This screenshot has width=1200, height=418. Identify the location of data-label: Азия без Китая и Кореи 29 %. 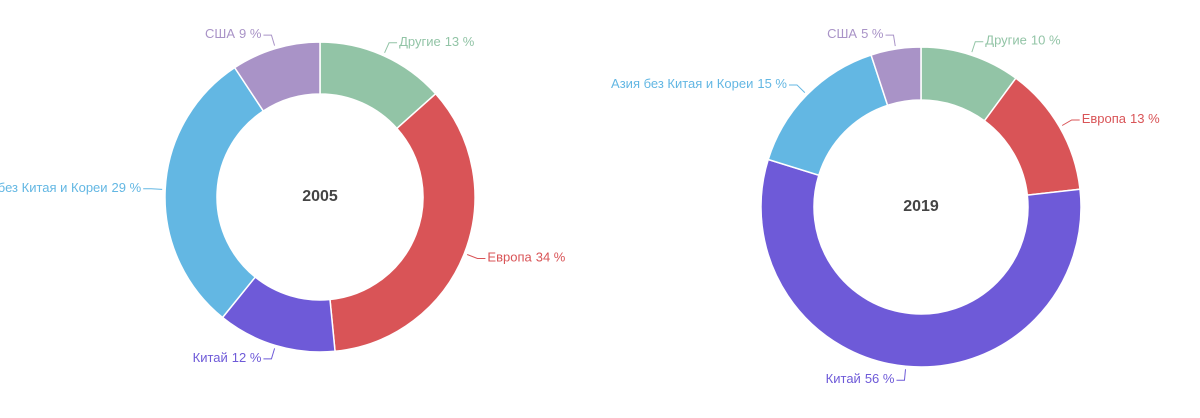
(71, 187).